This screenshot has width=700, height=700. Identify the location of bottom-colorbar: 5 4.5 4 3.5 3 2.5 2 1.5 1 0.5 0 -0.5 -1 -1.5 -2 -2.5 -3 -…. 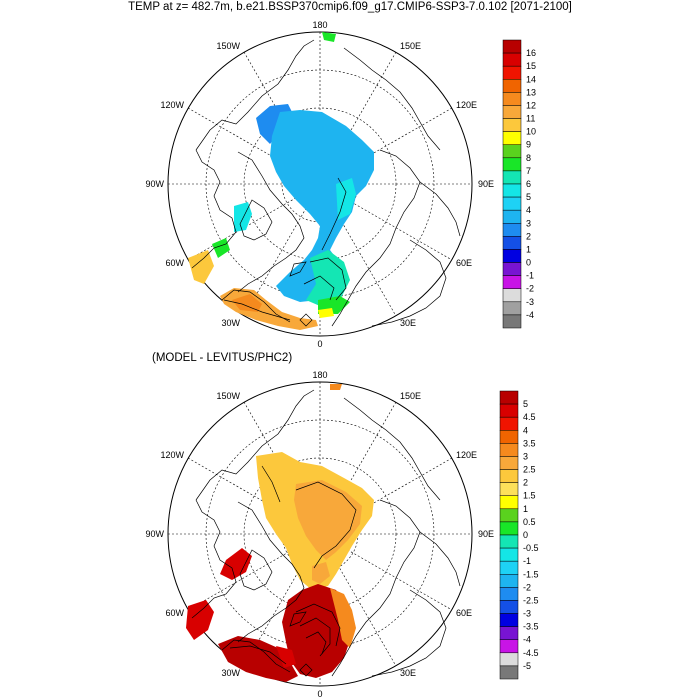
(519, 535).